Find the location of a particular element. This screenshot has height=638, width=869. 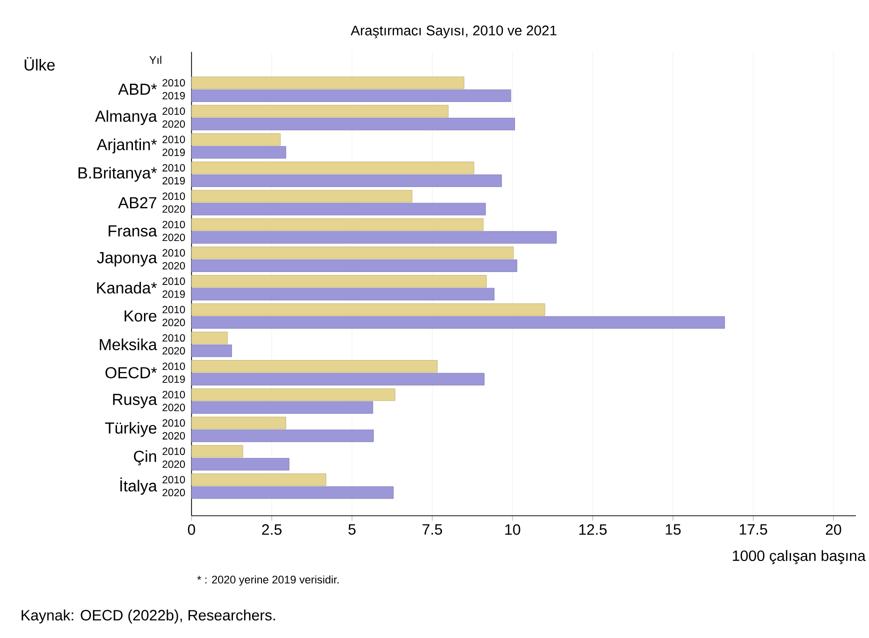

text: Arjantin* is located at coordinates (126, 146).